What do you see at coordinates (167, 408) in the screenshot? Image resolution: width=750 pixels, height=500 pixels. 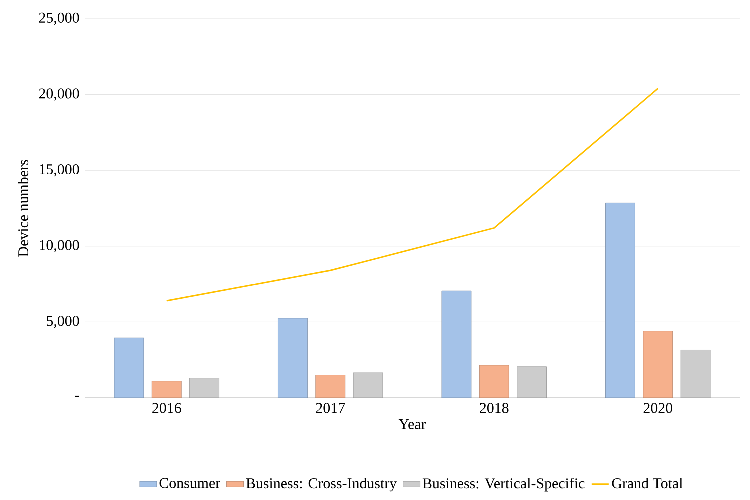 I see `x-tick-label: 2016` at bounding box center [167, 408].